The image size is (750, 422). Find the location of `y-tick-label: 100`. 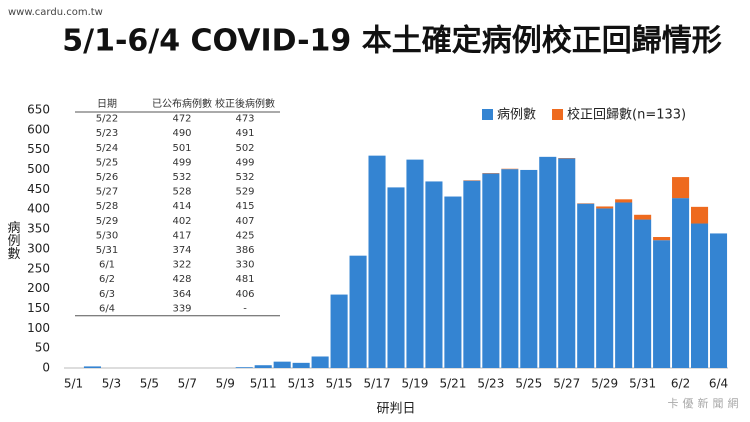

y-tick-label: 100 is located at coordinates (38, 328).